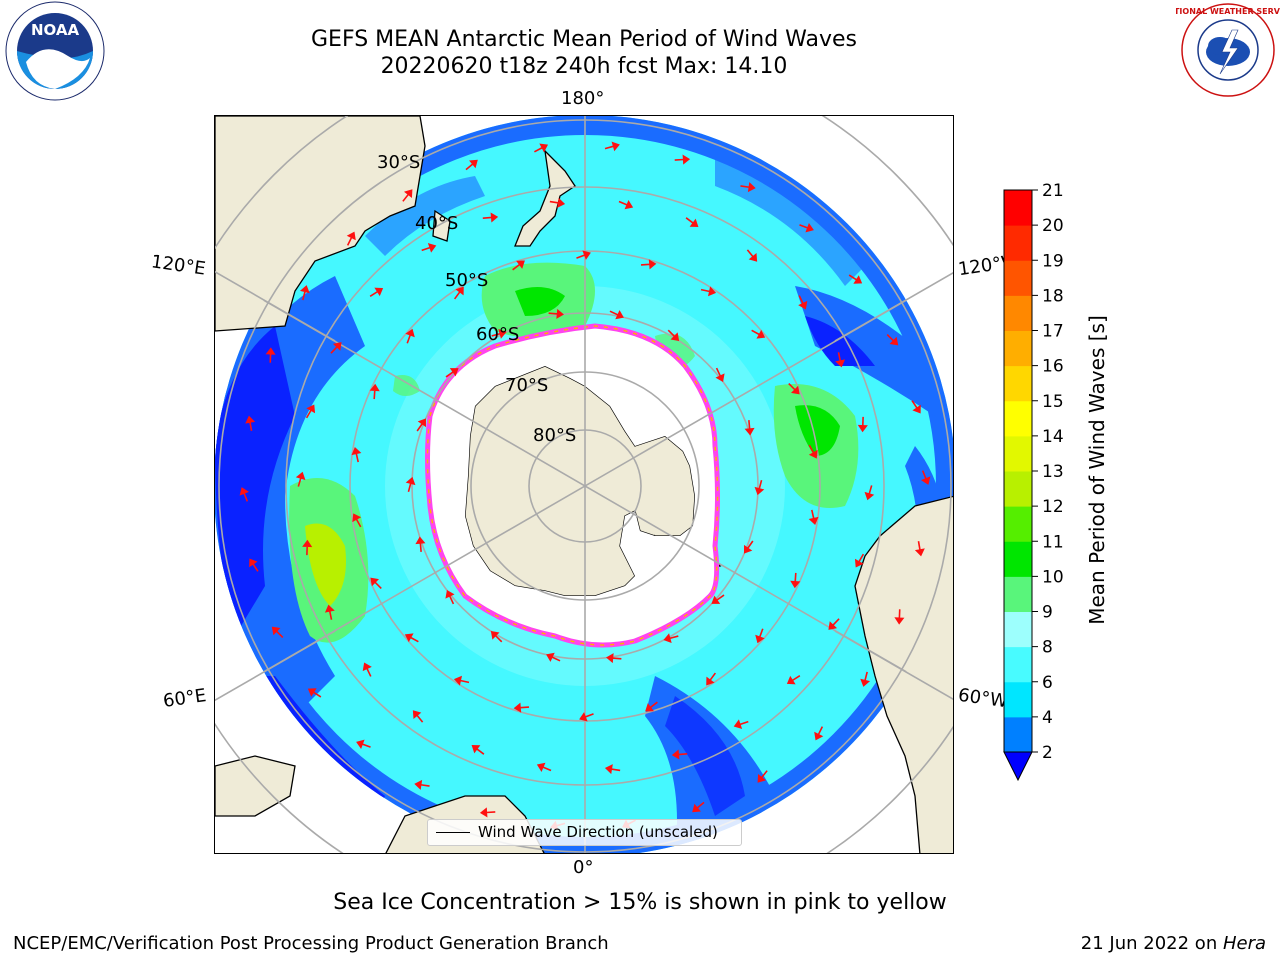 The image size is (1280, 960). Describe the element at coordinates (1053, 437) in the screenshot. I see `colorbar-tick-label: 14` at that location.